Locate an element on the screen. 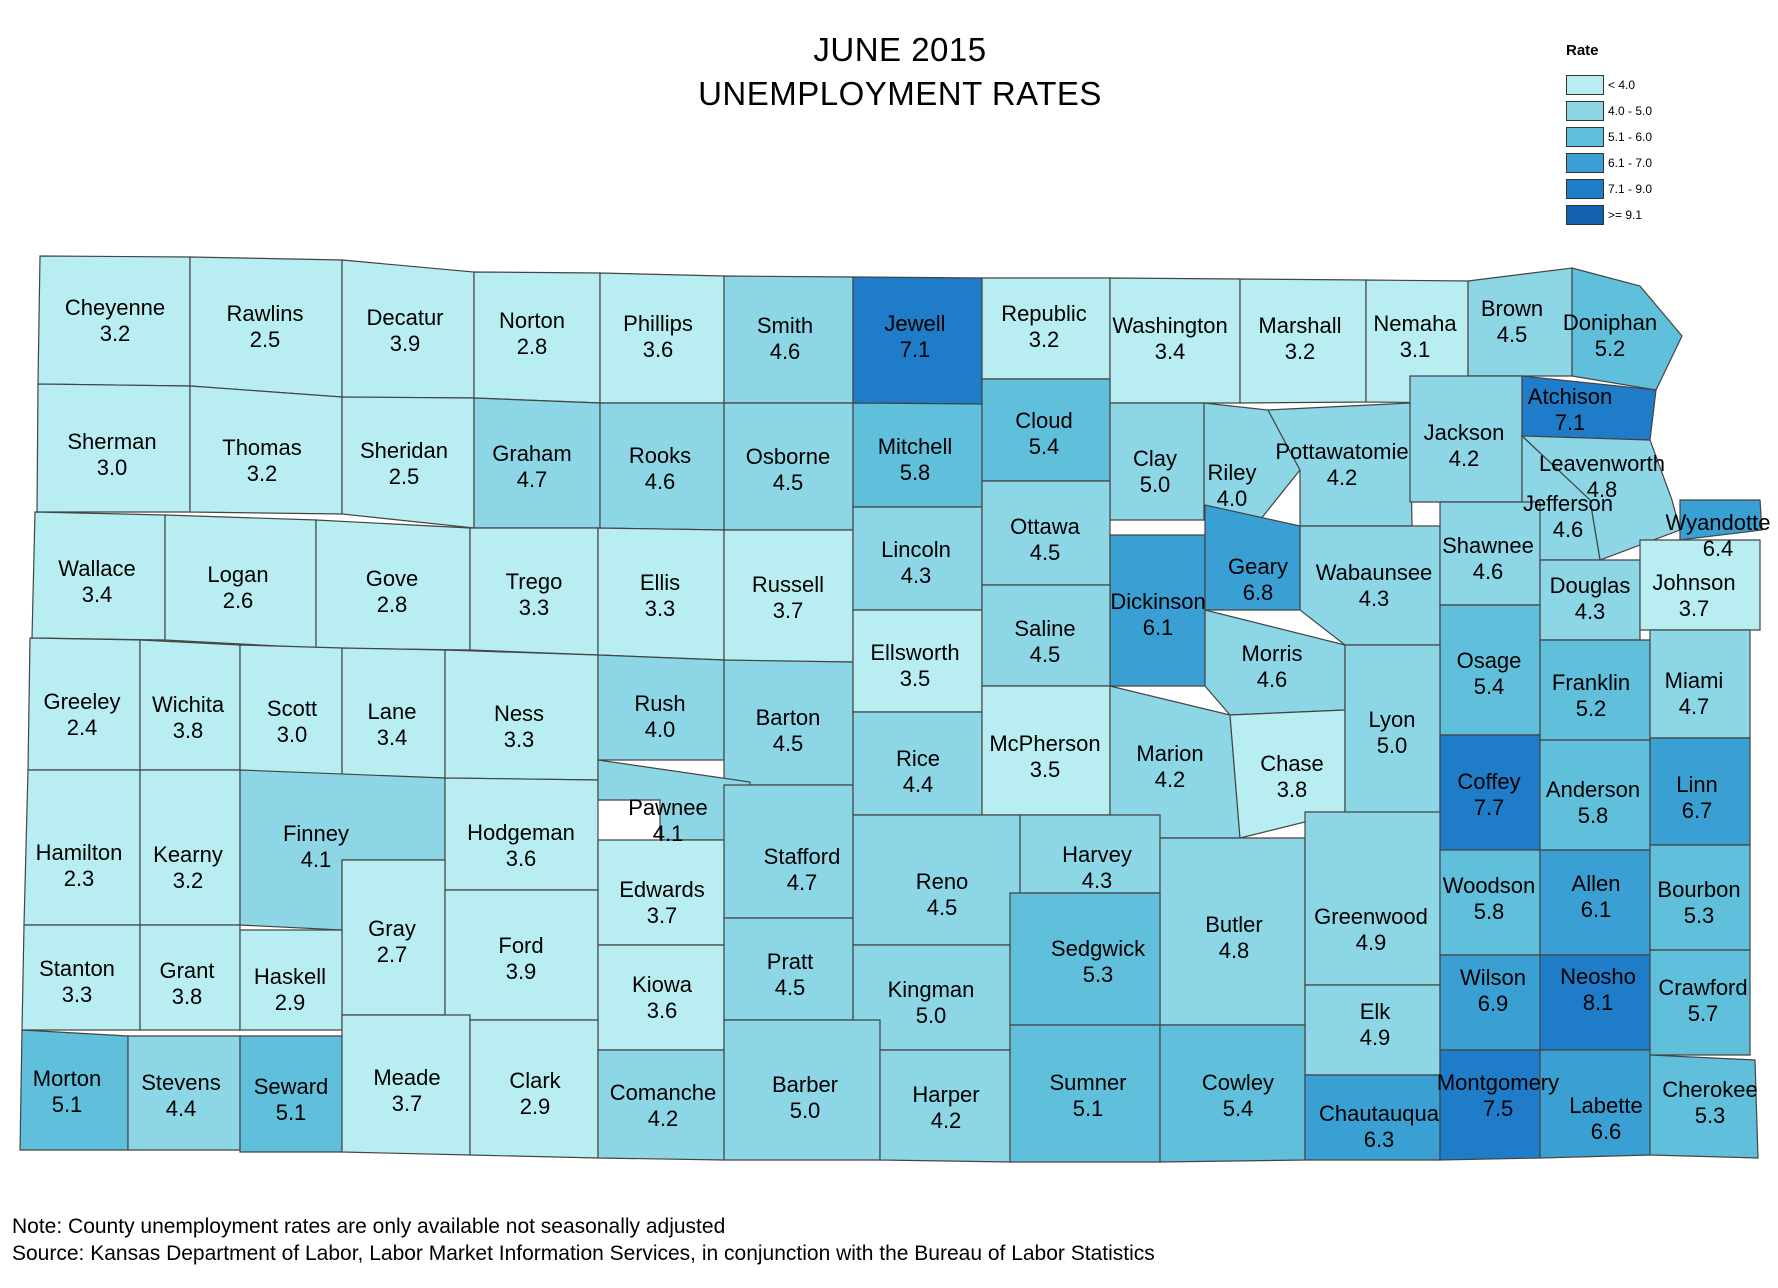  legend-label: 6.1 - 7.0 is located at coordinates (1630, 163).